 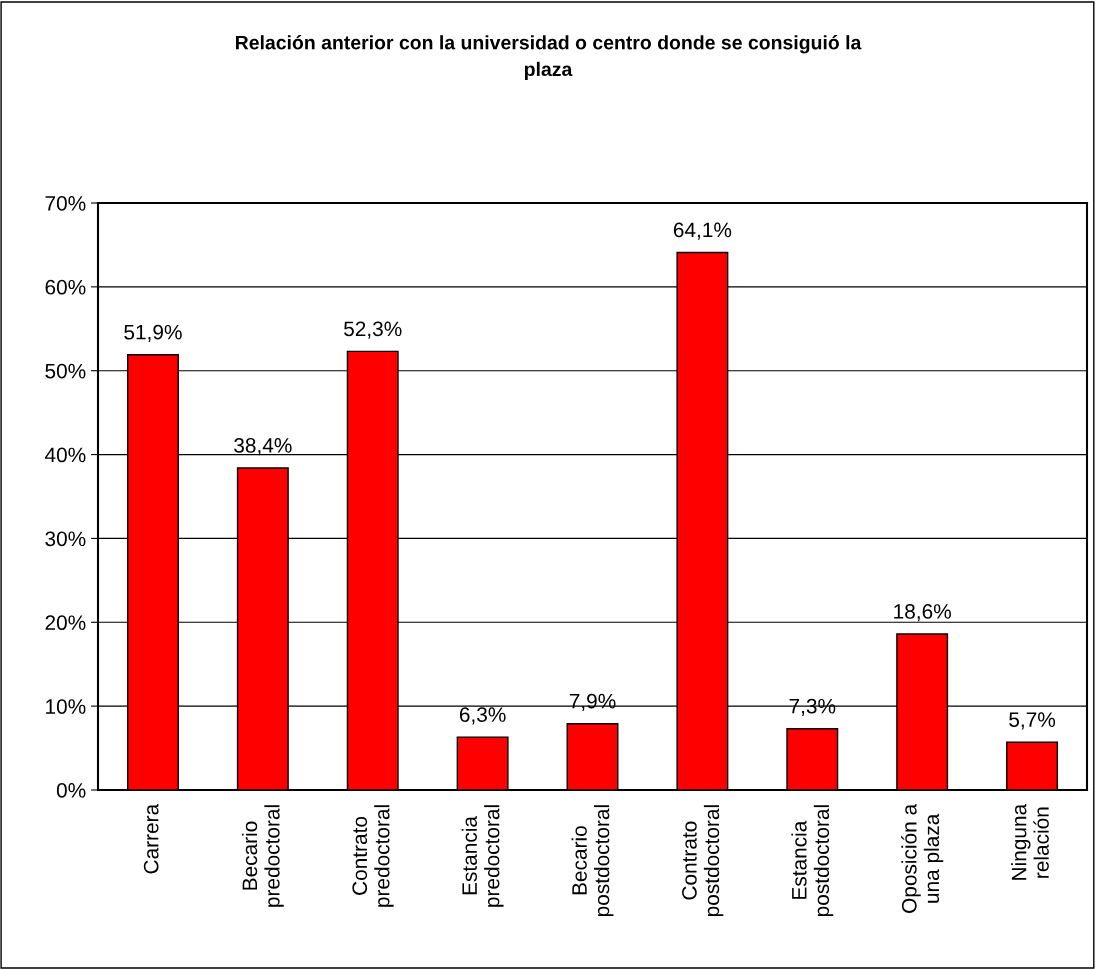 I want to click on y-tick-label: 40%, so click(x=65, y=455).